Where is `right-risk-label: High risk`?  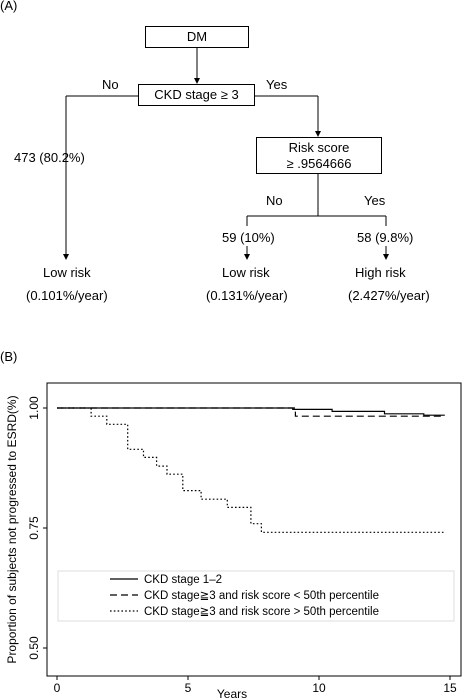
right-risk-label: High risk is located at coordinates (380, 272).